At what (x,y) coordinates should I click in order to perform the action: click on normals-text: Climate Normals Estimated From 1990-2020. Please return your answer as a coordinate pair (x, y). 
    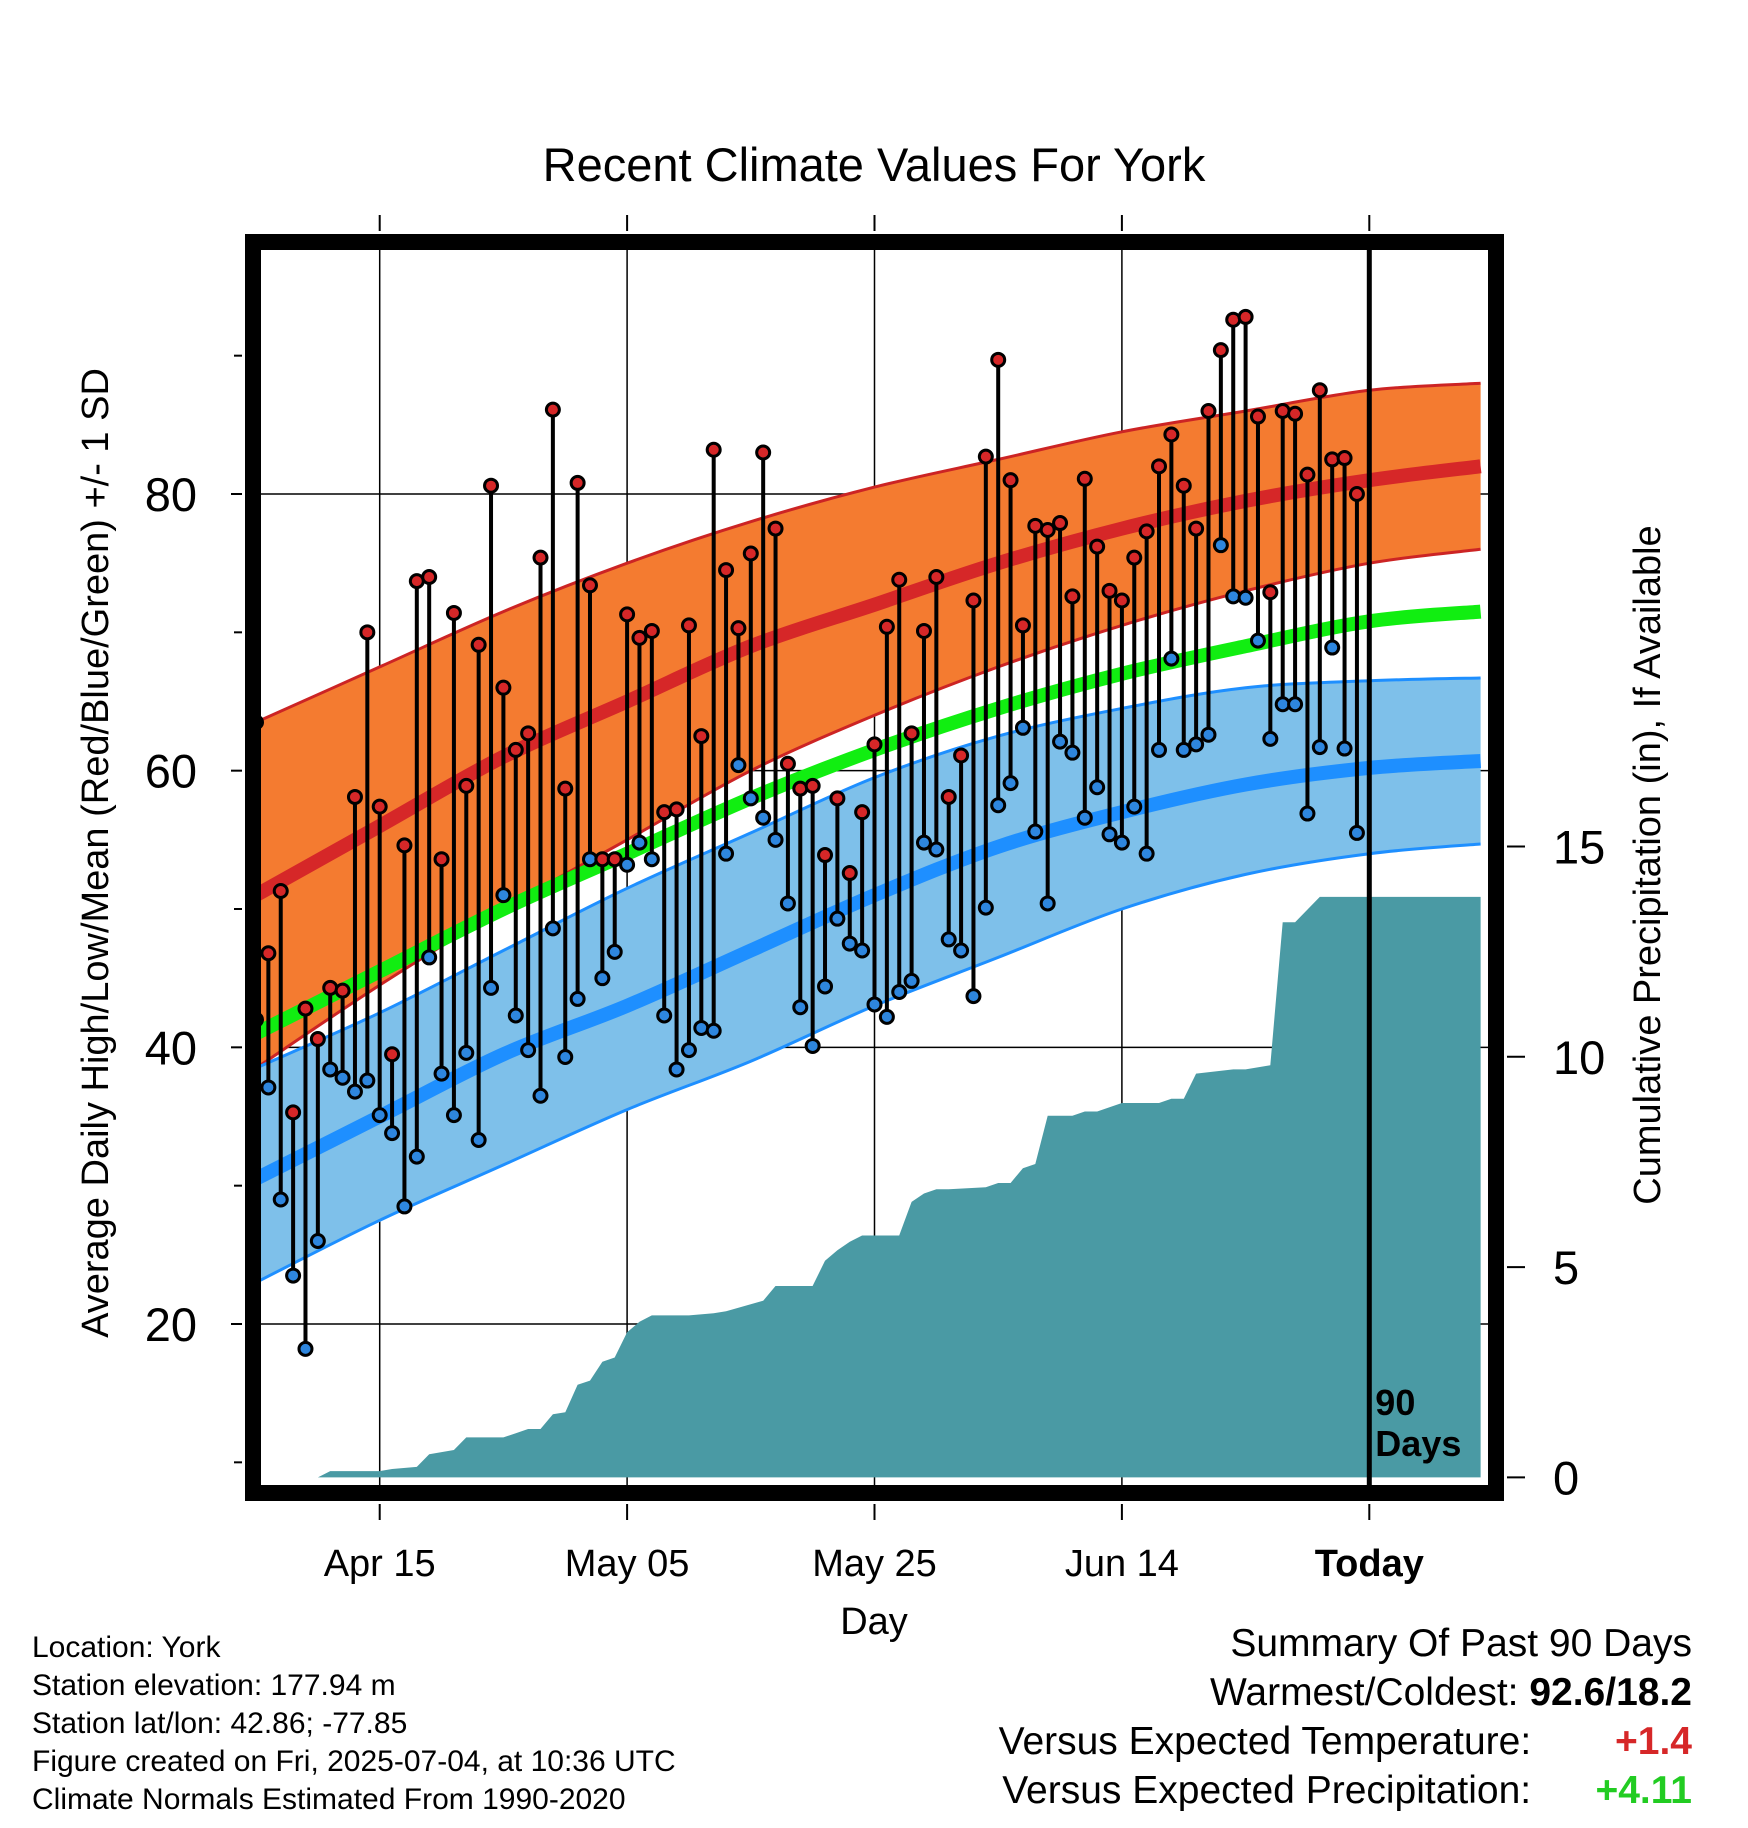
    Looking at the image, I should click on (329, 1799).